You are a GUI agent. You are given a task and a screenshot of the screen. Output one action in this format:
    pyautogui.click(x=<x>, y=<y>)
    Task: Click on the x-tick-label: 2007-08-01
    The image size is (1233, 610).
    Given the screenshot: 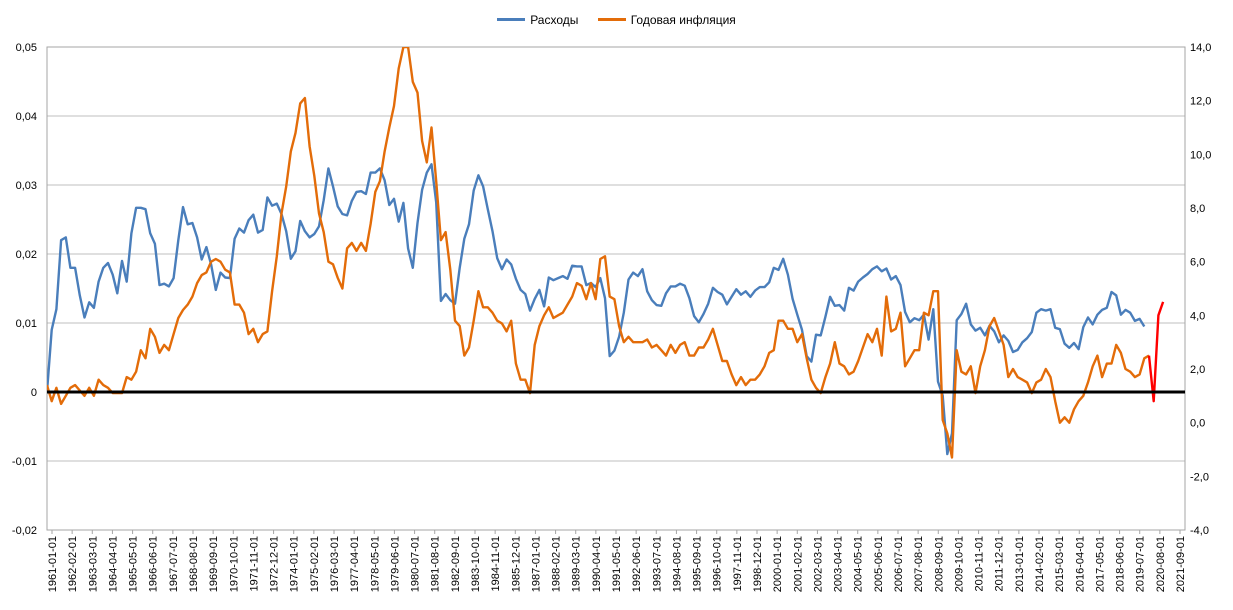 What is the action you would take?
    pyautogui.click(x=919, y=564)
    